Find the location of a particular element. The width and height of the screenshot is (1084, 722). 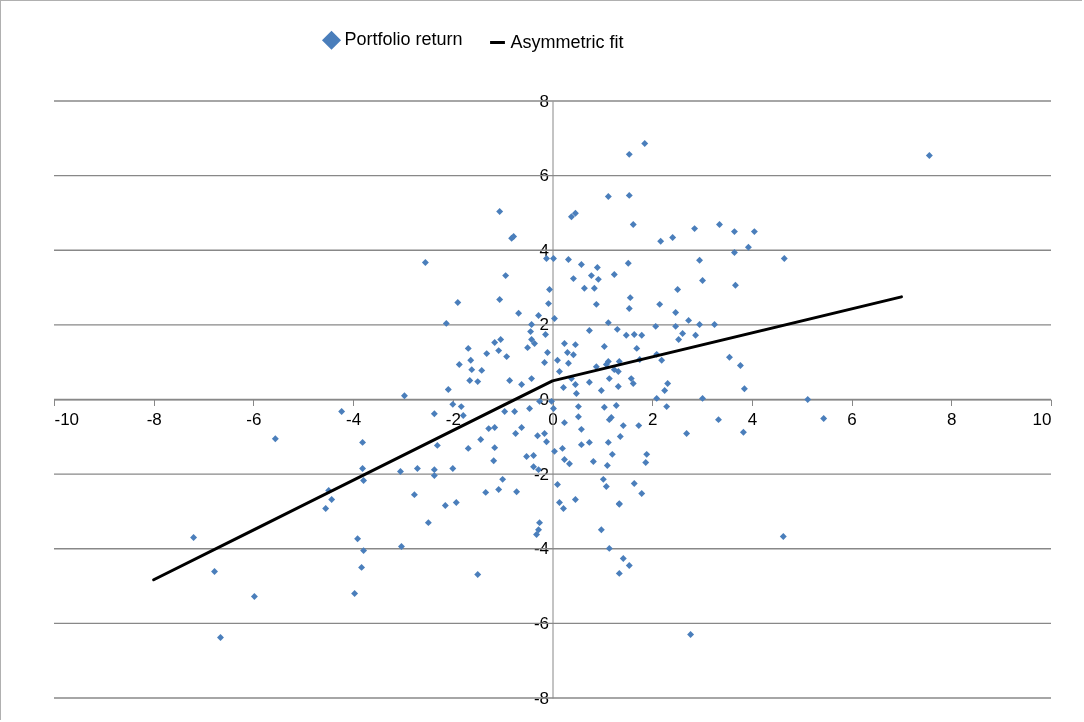

x-tick-label: -4 is located at coordinates (354, 419).